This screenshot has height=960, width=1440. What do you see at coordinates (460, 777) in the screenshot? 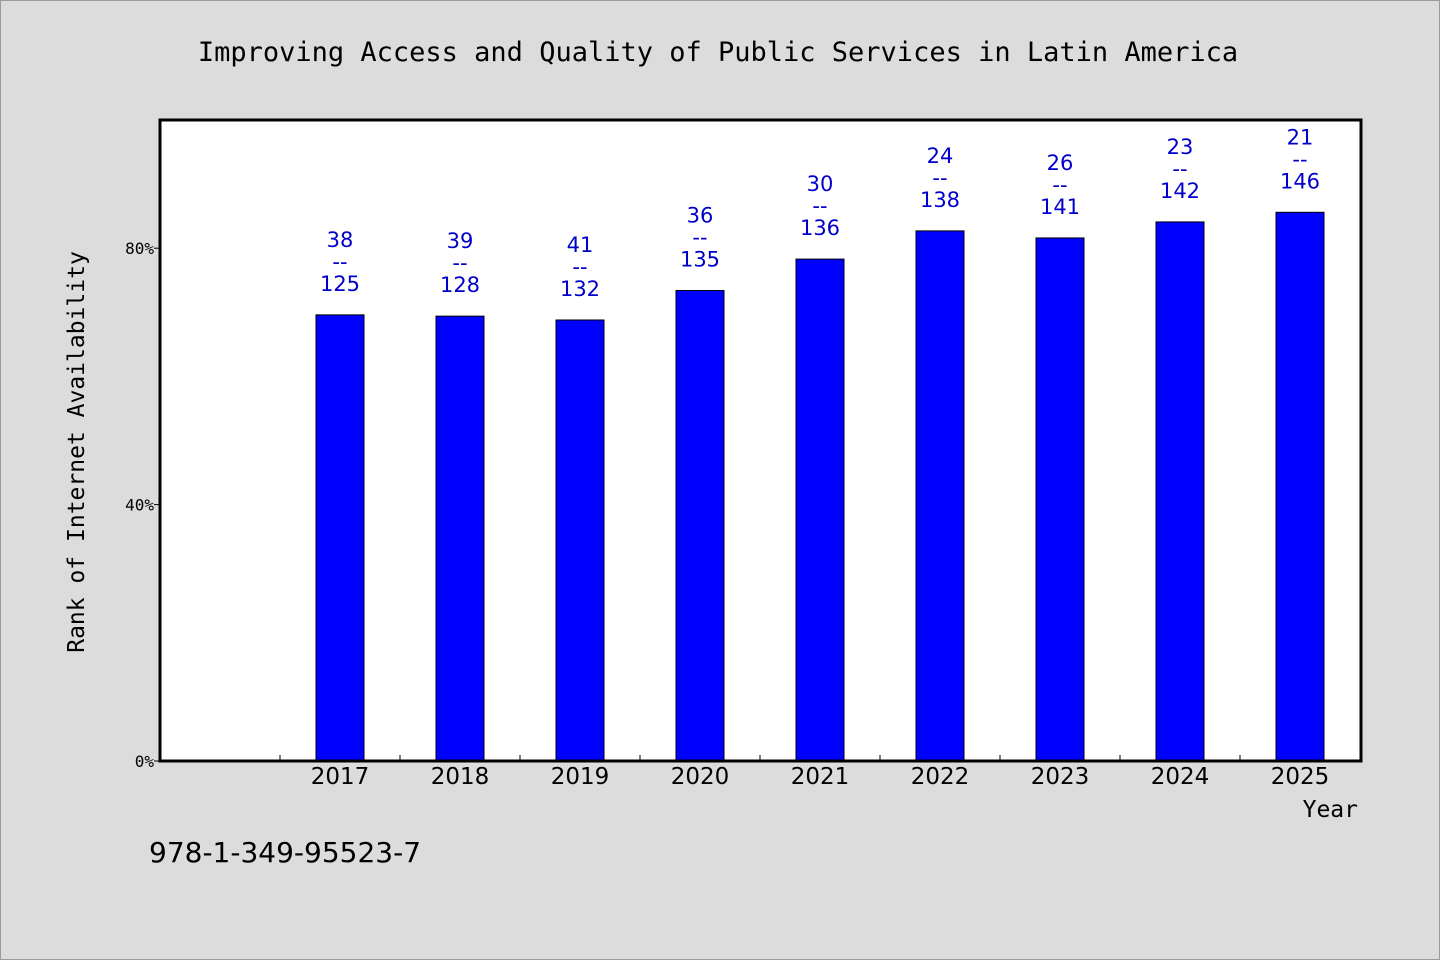
I see `x-tick-label: 2018` at bounding box center [460, 777].